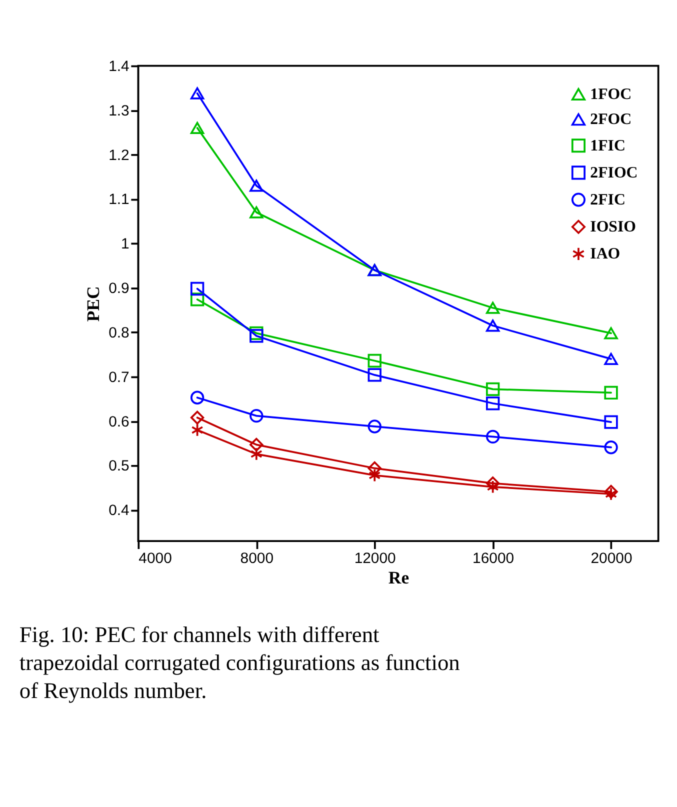 This screenshot has width=677, height=807. Describe the element at coordinates (611, 559) in the screenshot. I see `x-tick-label: 20000` at that location.